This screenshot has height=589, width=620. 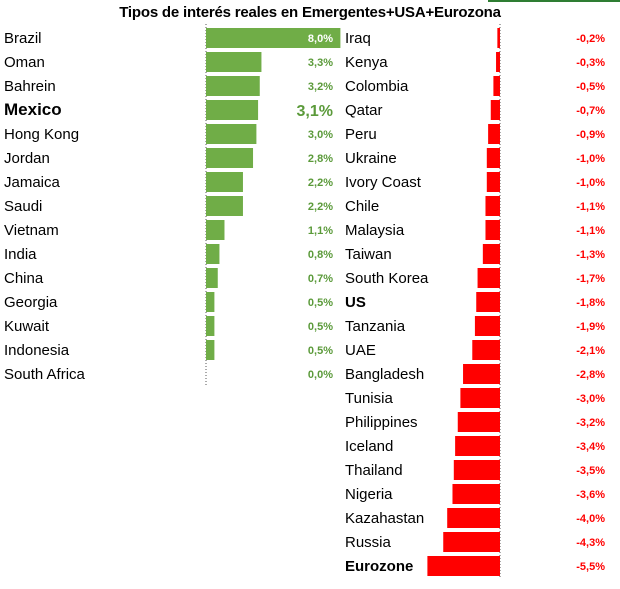 I want to click on value-label-mexico: 3,1%, so click(x=315, y=111).